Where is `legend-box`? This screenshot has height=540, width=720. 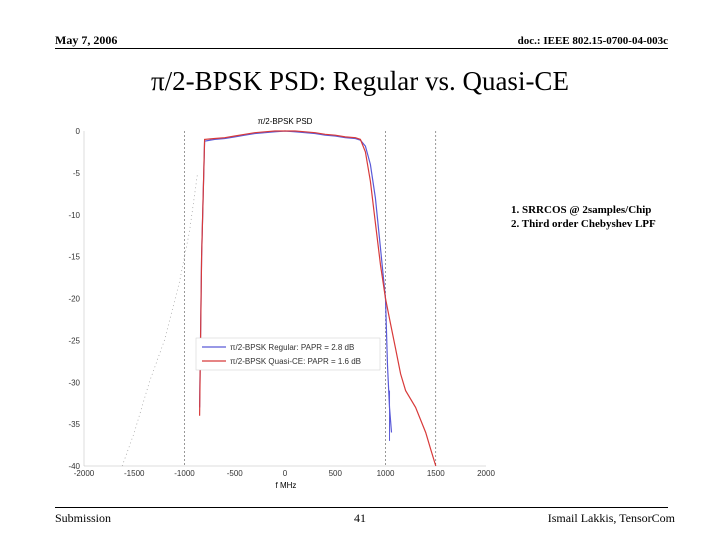
legend-box is located at coordinates (288, 354).